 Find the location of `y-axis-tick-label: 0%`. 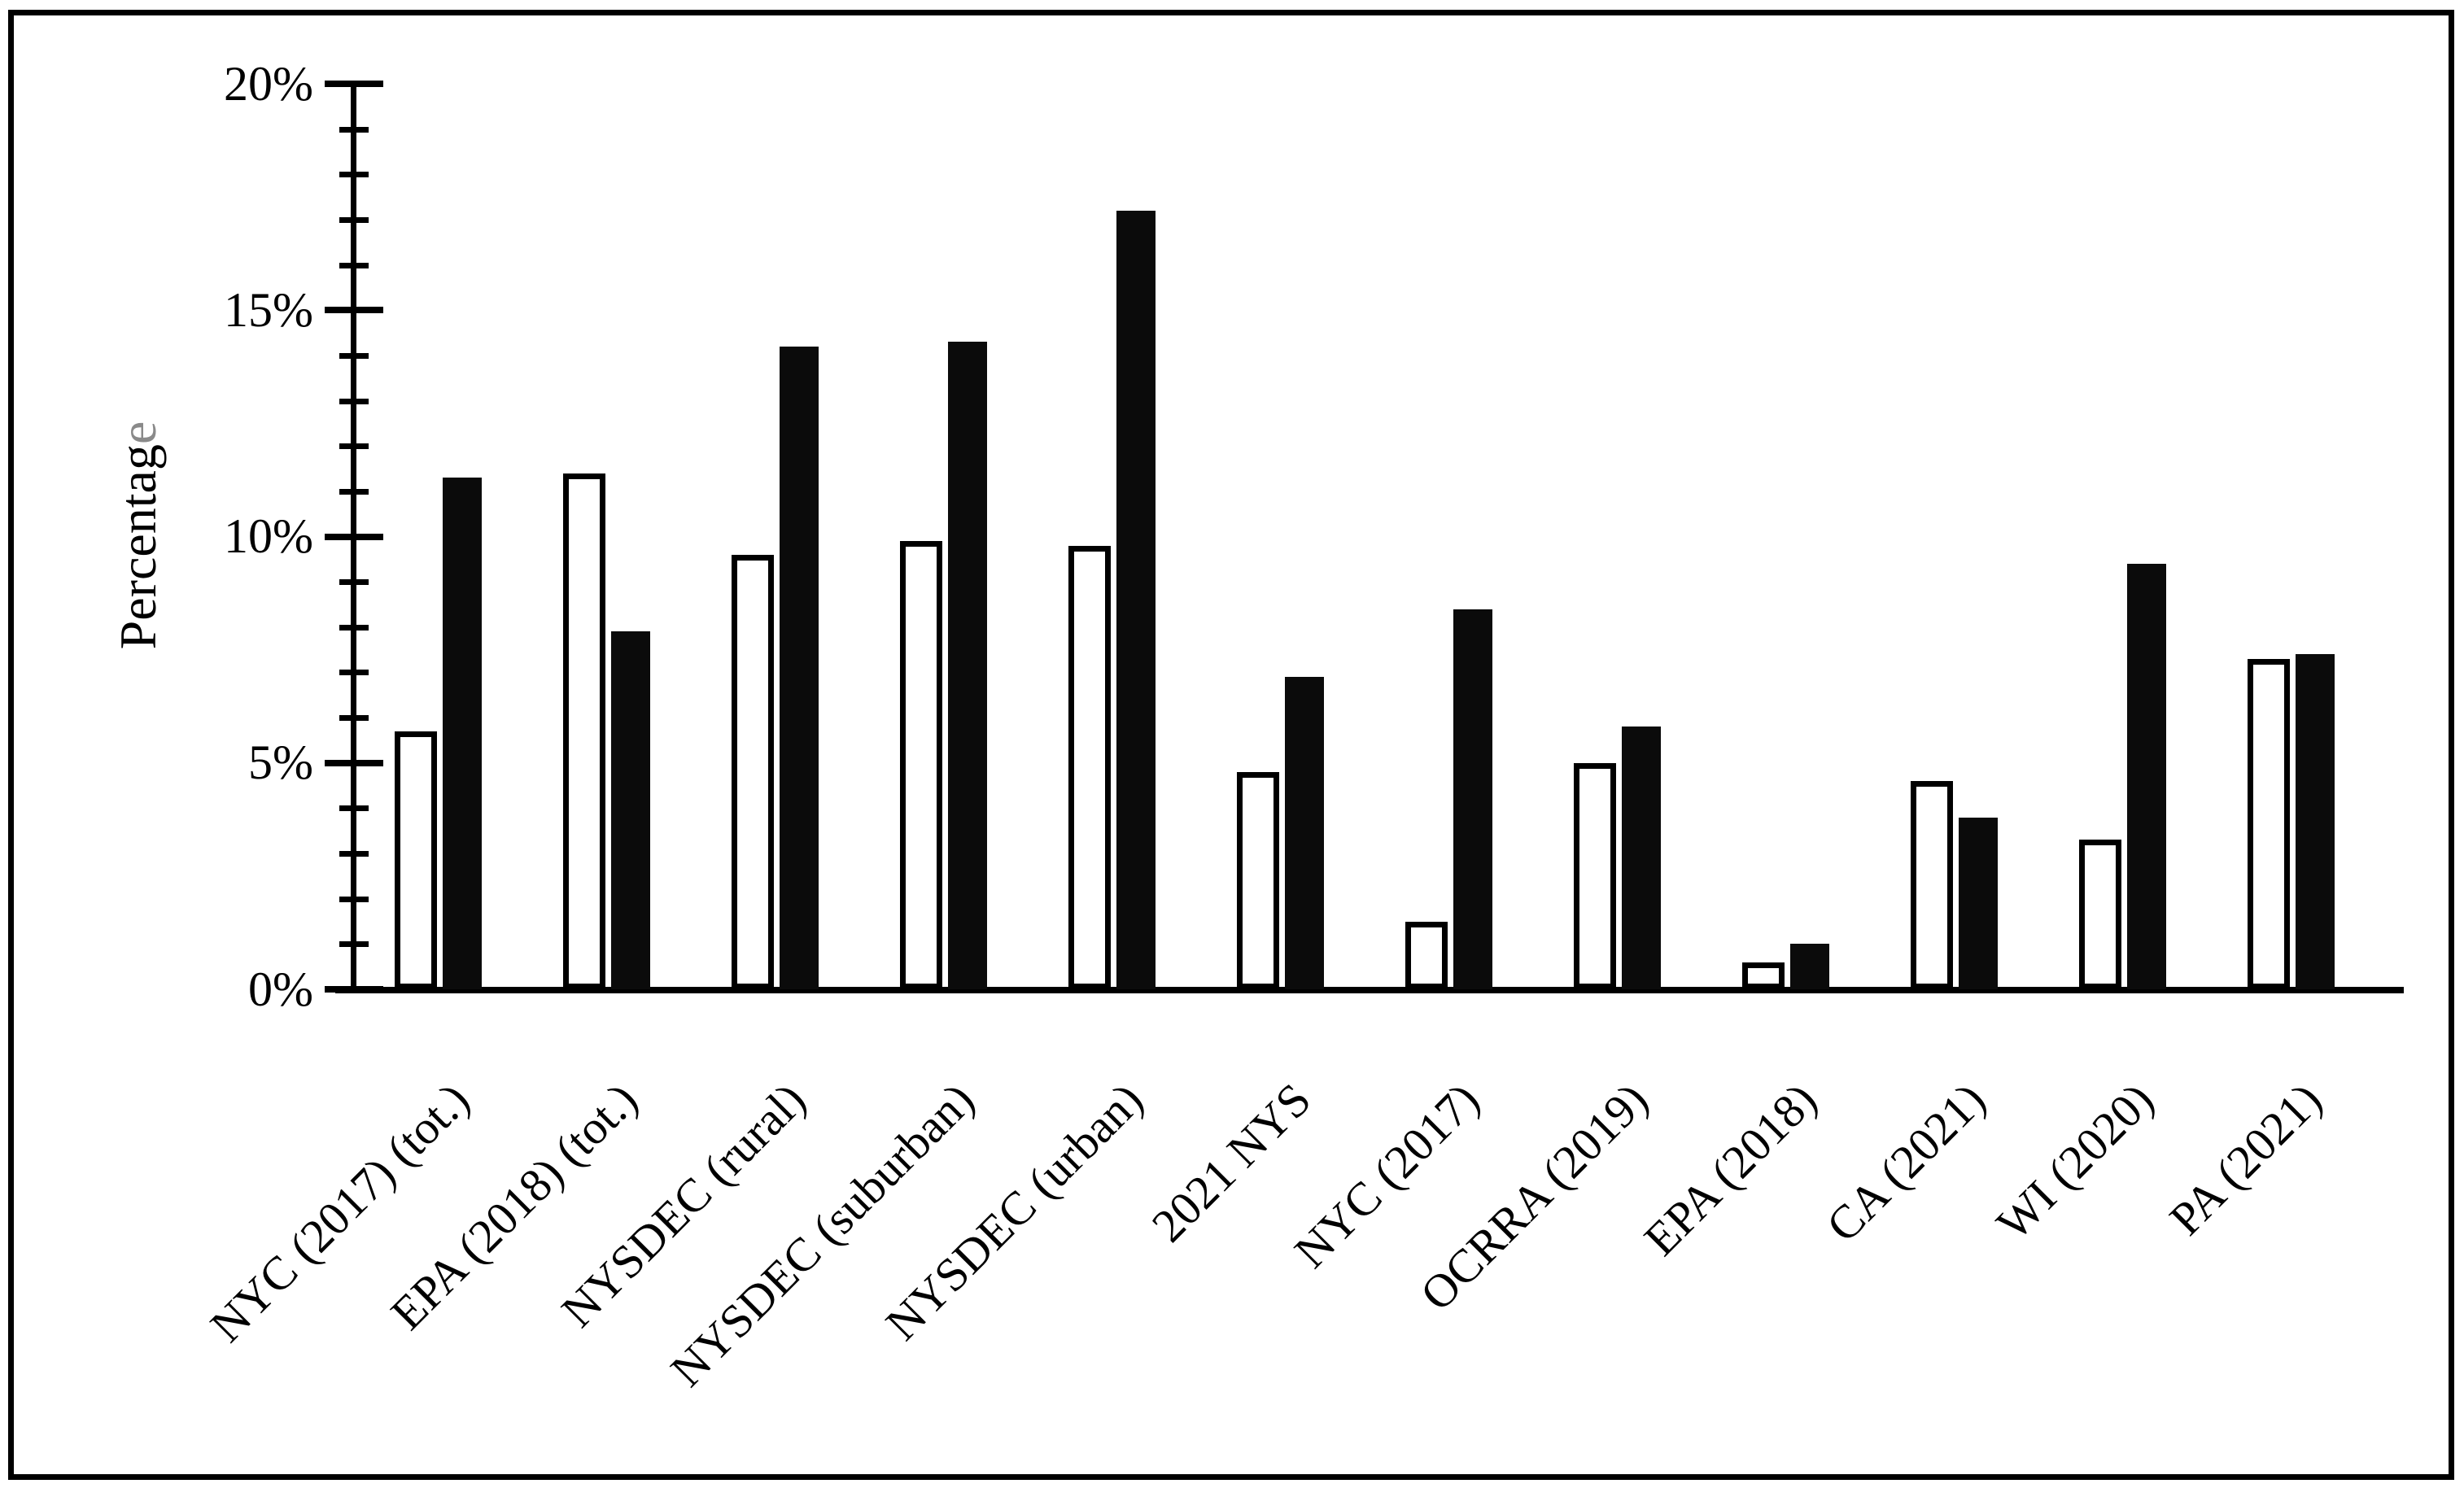

y-axis-tick-label: 0% is located at coordinates (281, 989).